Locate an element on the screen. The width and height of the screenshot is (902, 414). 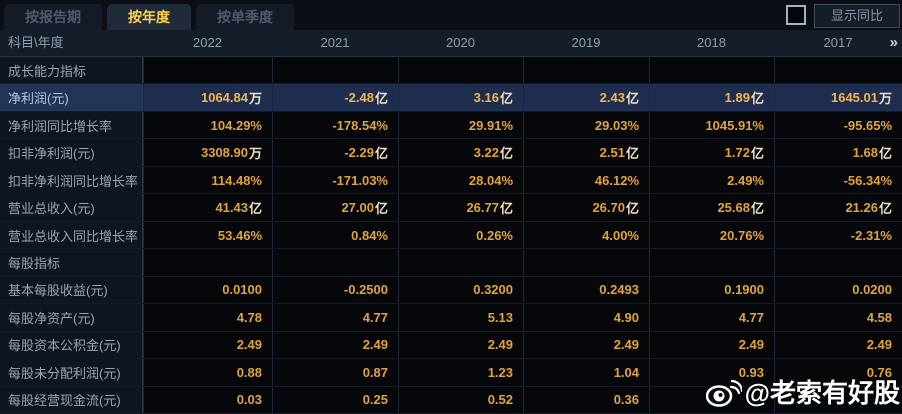
row-label: 营业总收入(元) is located at coordinates (71, 207).